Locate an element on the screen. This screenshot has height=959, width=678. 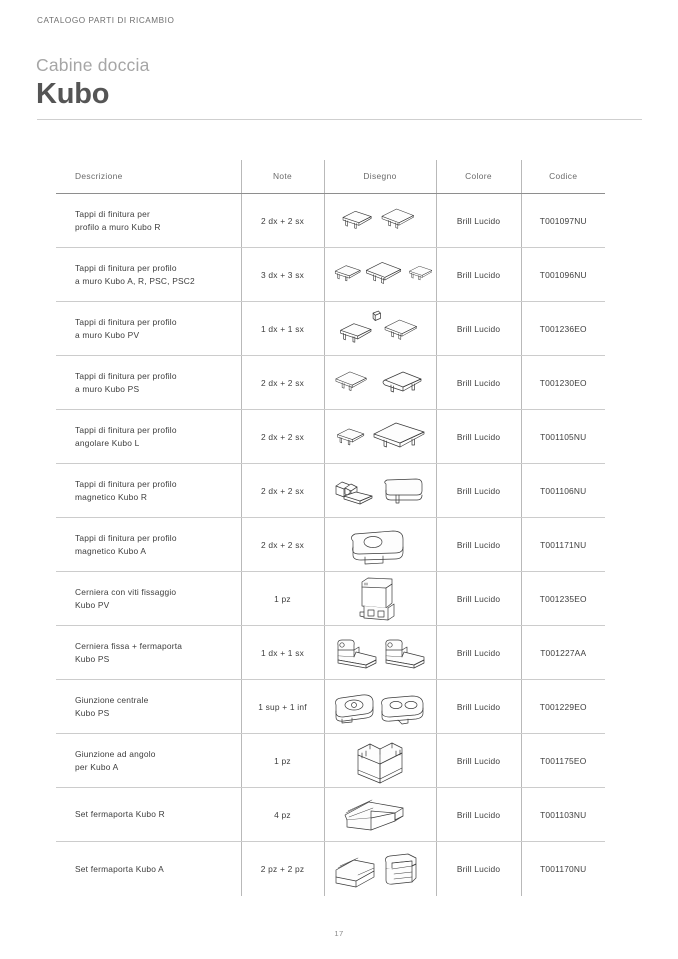
cell-codice: T001106NU is located at coordinates (563, 490).